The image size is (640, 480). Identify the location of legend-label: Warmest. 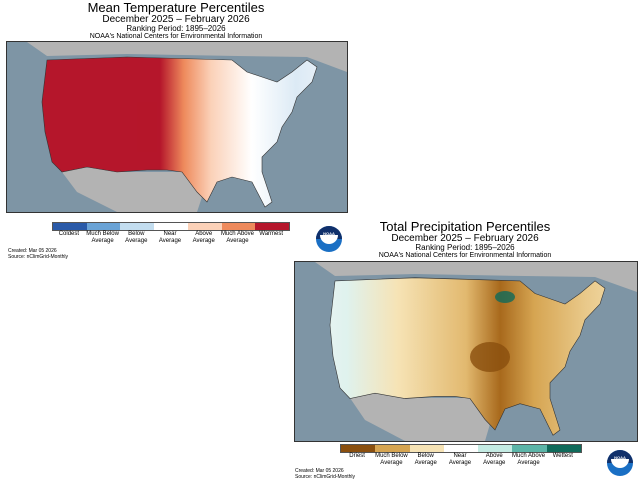
(271, 234).